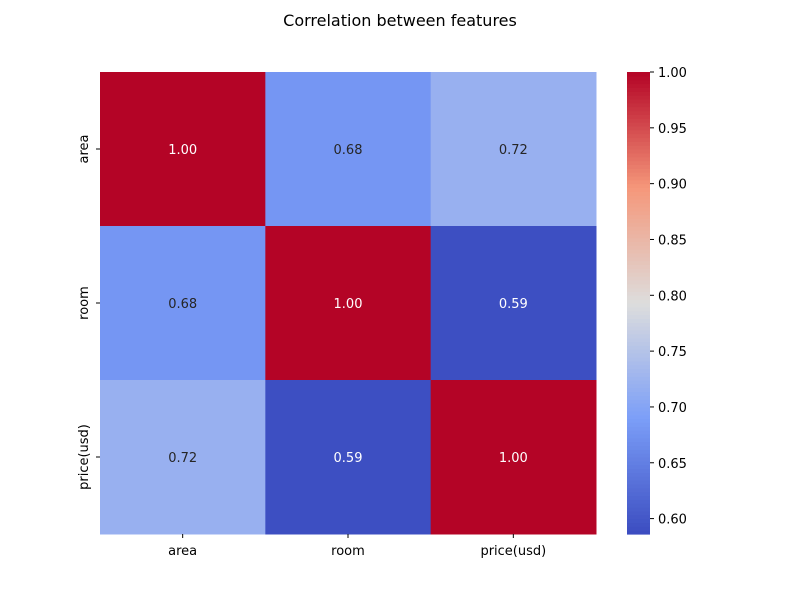  Describe the element at coordinates (182, 551) in the screenshot. I see `x-tick-label: area` at that location.